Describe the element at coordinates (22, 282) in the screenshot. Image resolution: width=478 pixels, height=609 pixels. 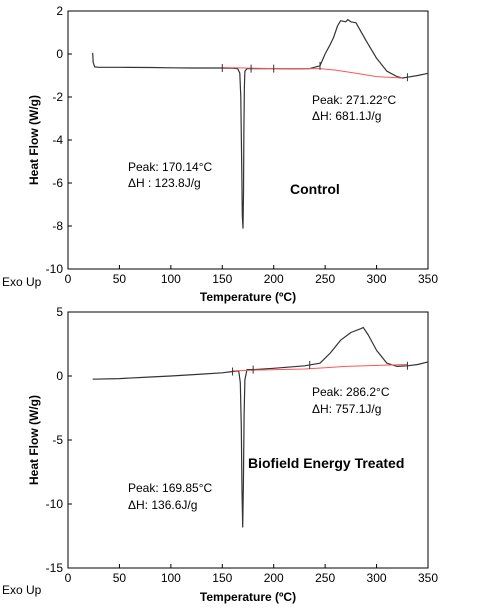
I see `control-exo-up-label: Exo Up` at that location.